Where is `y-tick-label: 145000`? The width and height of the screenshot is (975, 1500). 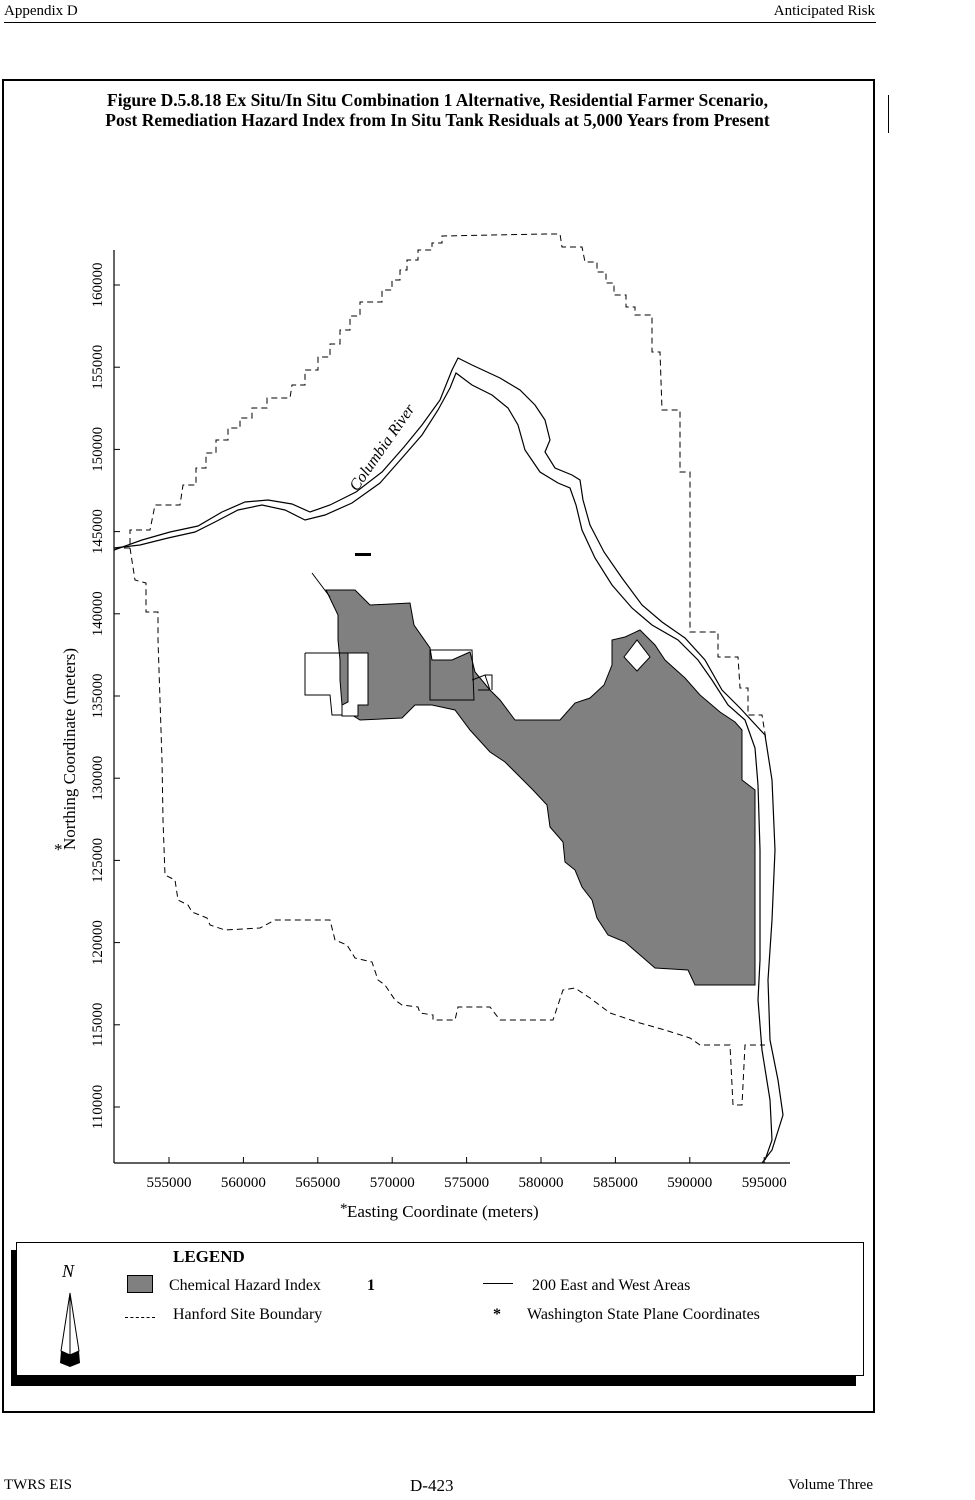
y-tick-label: 145000 is located at coordinates (98, 531).